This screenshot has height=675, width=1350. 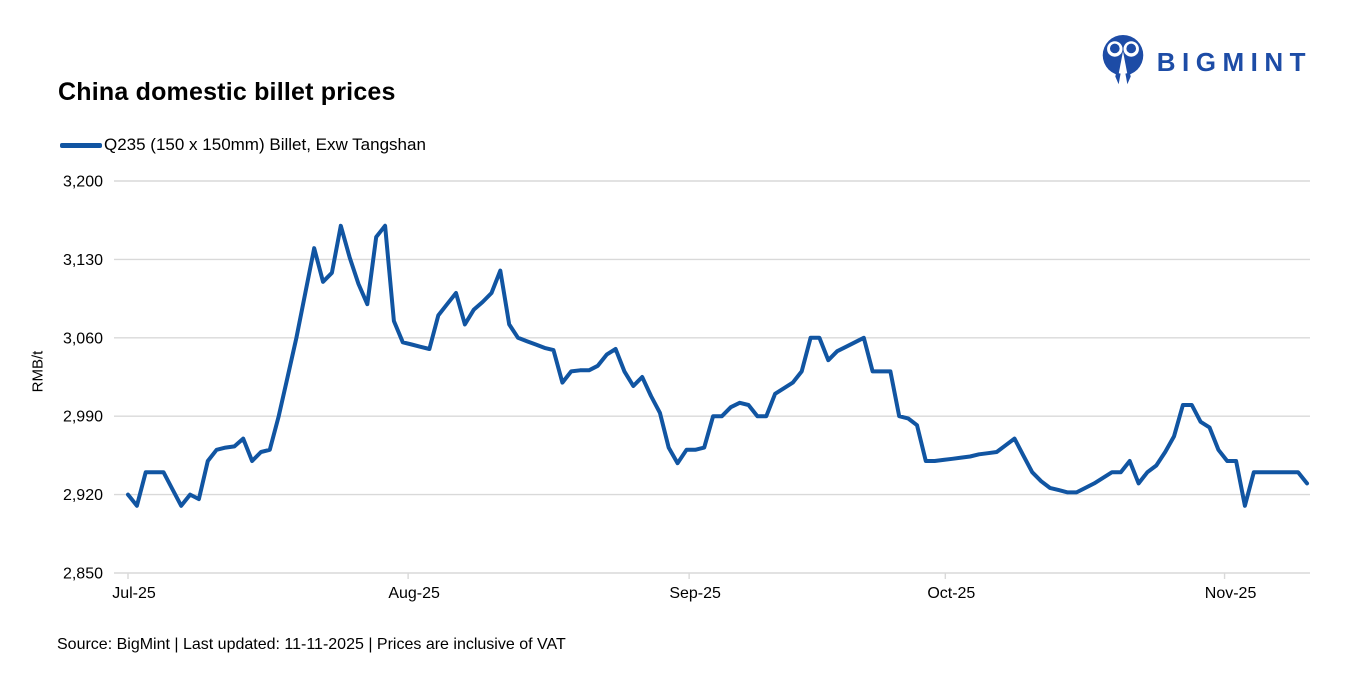 What do you see at coordinates (83, 574) in the screenshot?
I see `y-tick-label: 2,850` at bounding box center [83, 574].